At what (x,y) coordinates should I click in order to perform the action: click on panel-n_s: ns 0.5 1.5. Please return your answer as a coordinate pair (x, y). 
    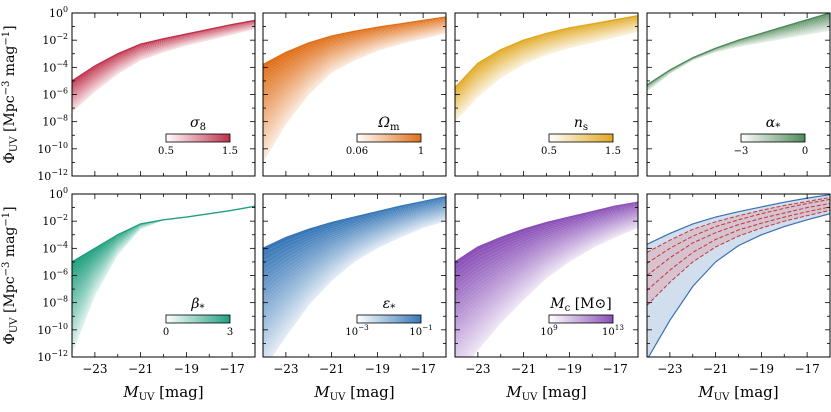
    Looking at the image, I should click on (546, 94).